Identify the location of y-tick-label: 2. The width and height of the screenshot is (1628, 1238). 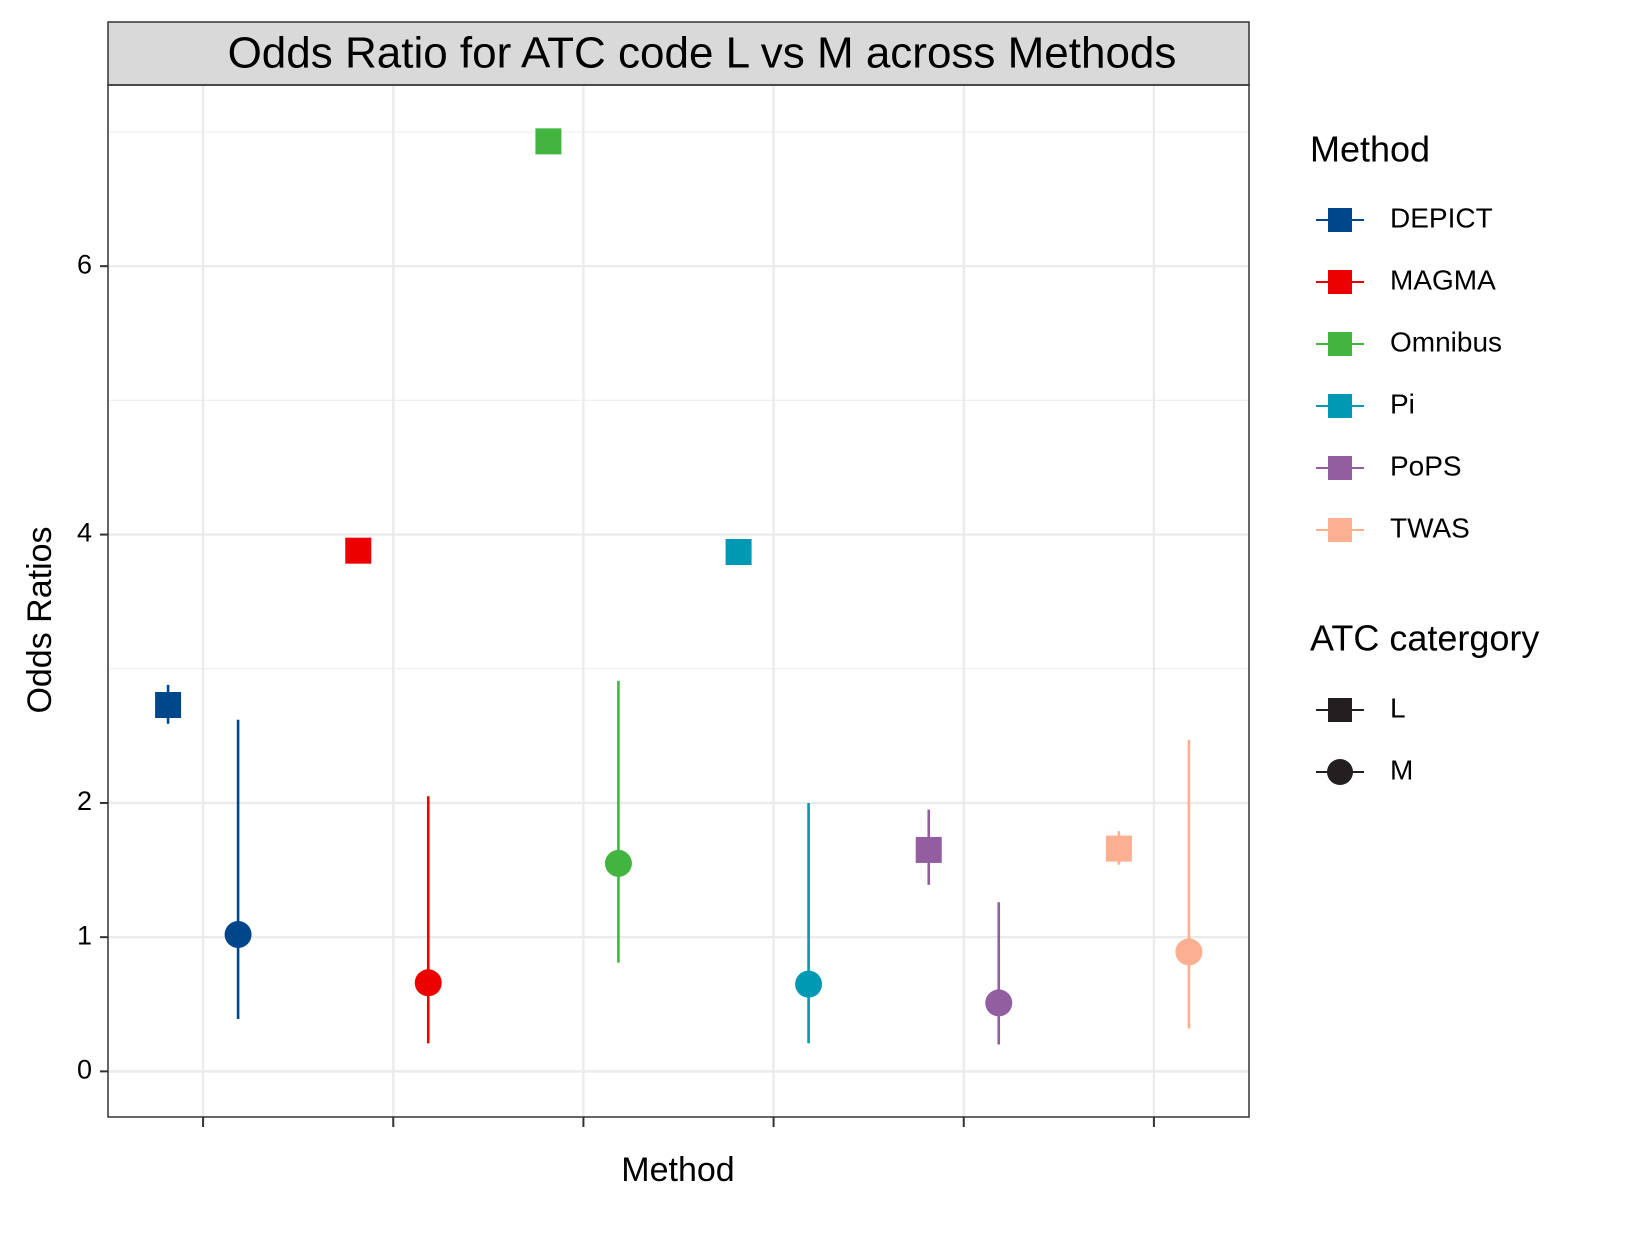
(84, 801).